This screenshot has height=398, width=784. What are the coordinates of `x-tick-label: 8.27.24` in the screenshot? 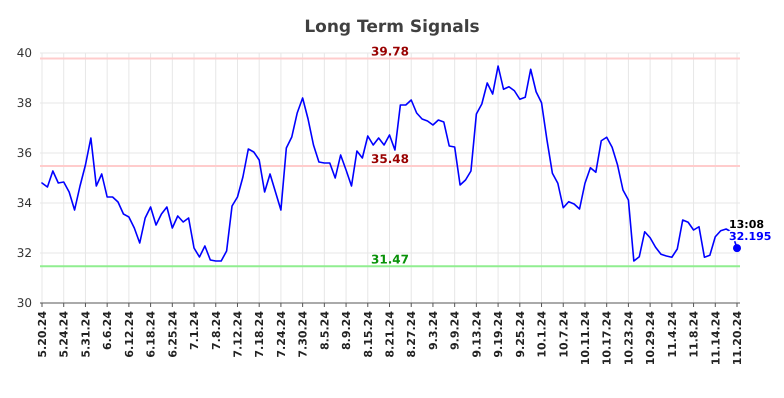 It's located at (411, 334).